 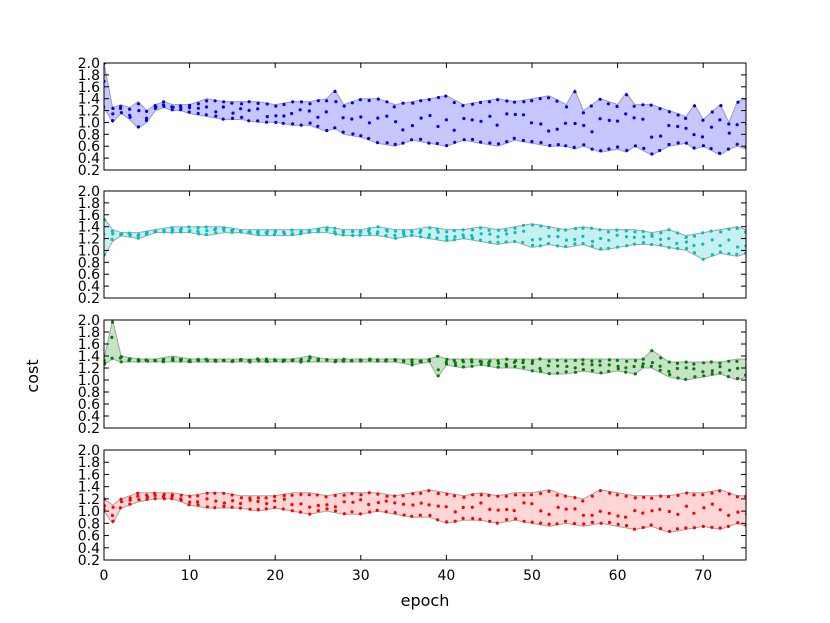 What do you see at coordinates (104, 576) in the screenshot?
I see `x-tick-label: 0` at bounding box center [104, 576].